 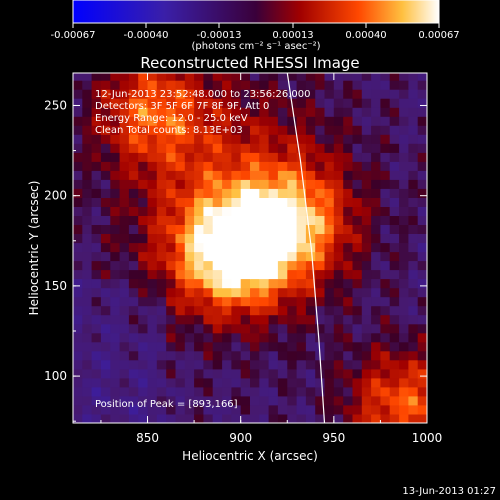 What do you see at coordinates (166, 404) in the screenshot?
I see `peak-position-label: Position of Peak = [893,166]` at bounding box center [166, 404].